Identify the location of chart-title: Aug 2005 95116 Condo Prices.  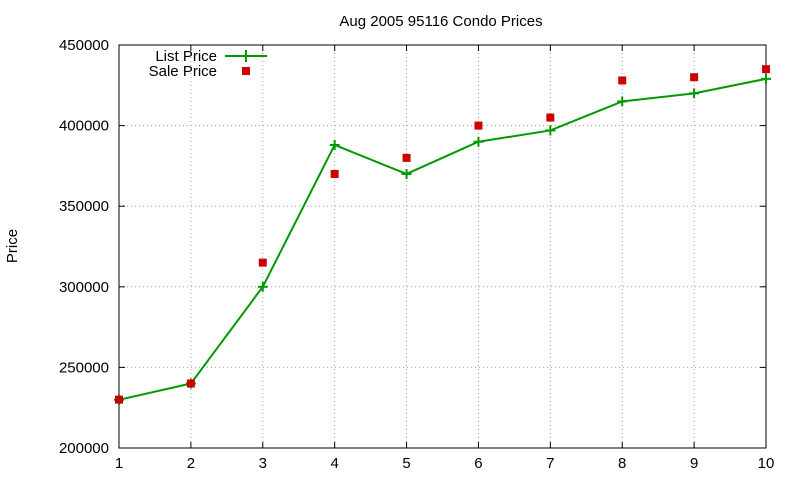
(440, 21).